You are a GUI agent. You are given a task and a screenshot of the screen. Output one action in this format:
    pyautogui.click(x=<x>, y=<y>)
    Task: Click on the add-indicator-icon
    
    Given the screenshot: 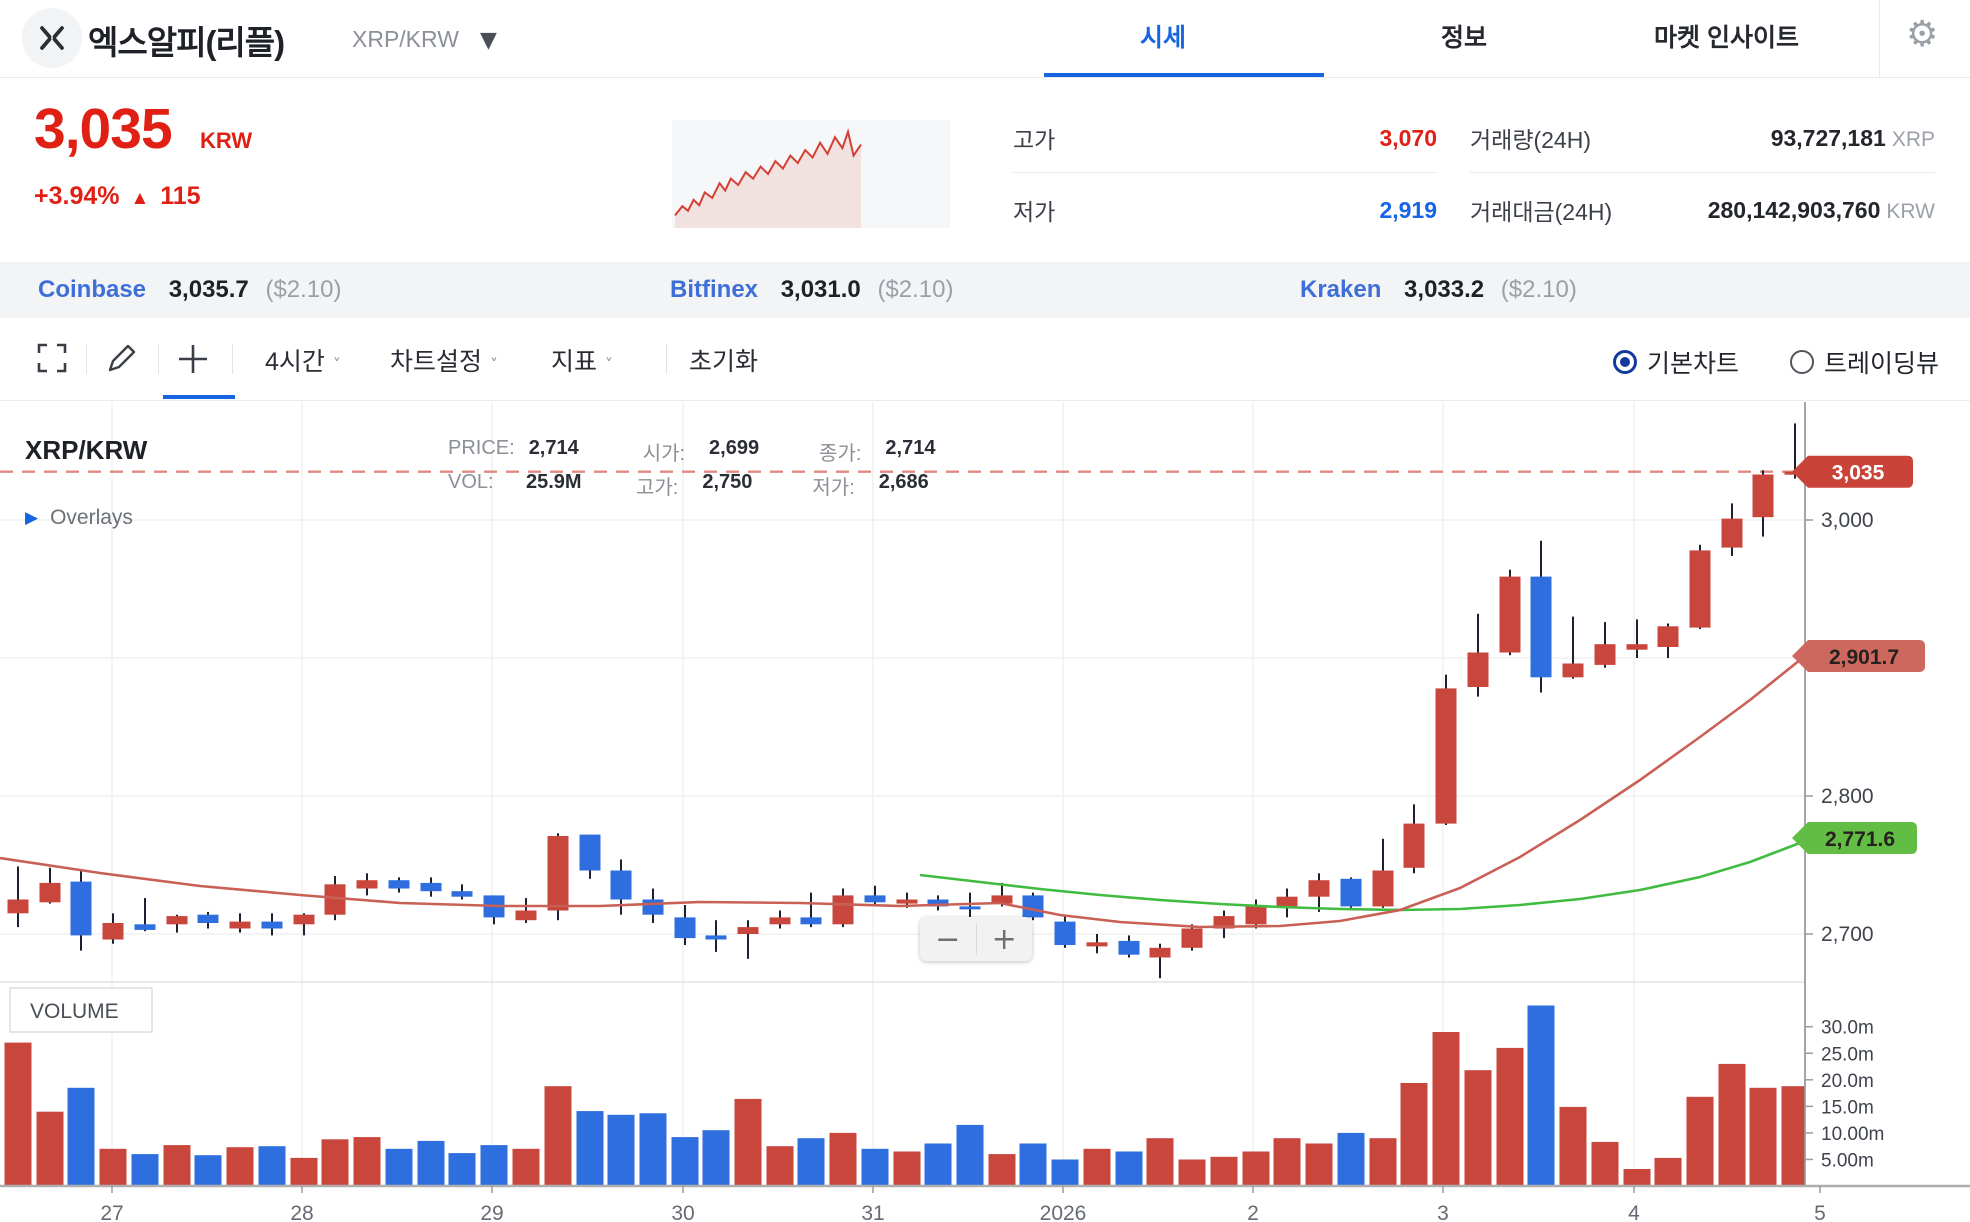 What is the action you would take?
    pyautogui.click(x=193, y=359)
    